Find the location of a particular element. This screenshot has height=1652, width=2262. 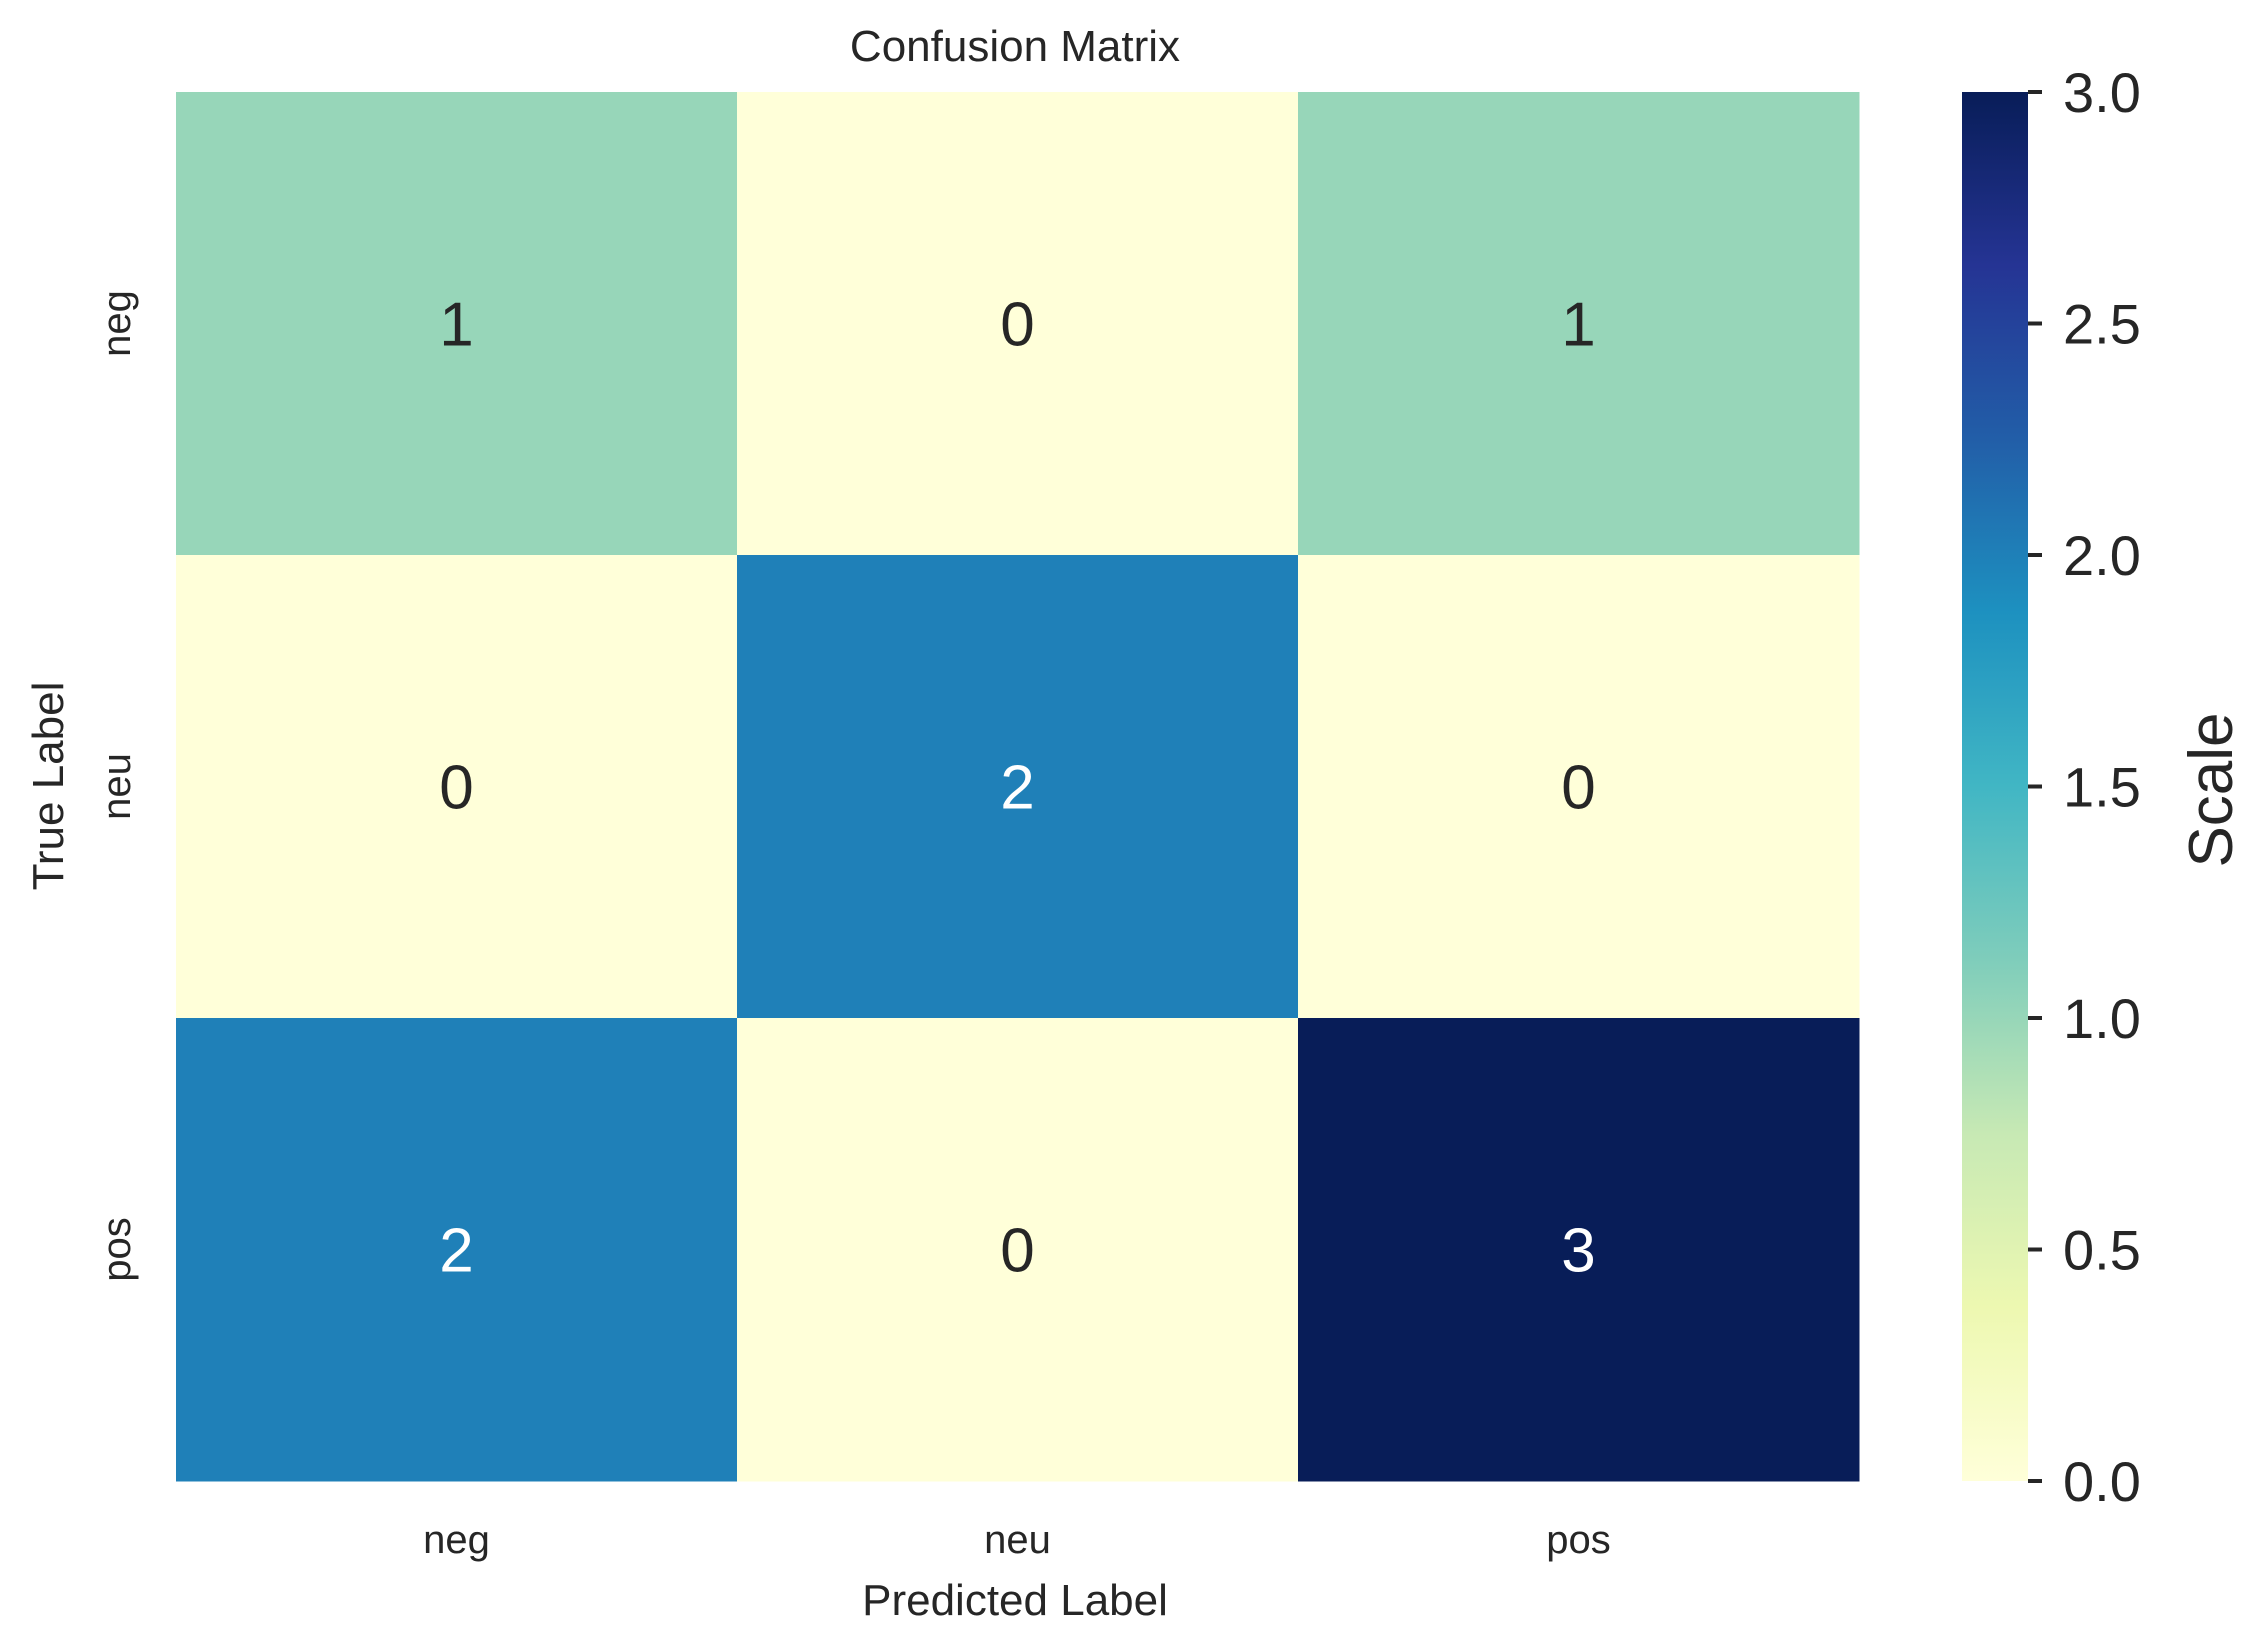

cell-annotation: 3 is located at coordinates (1578, 1251).